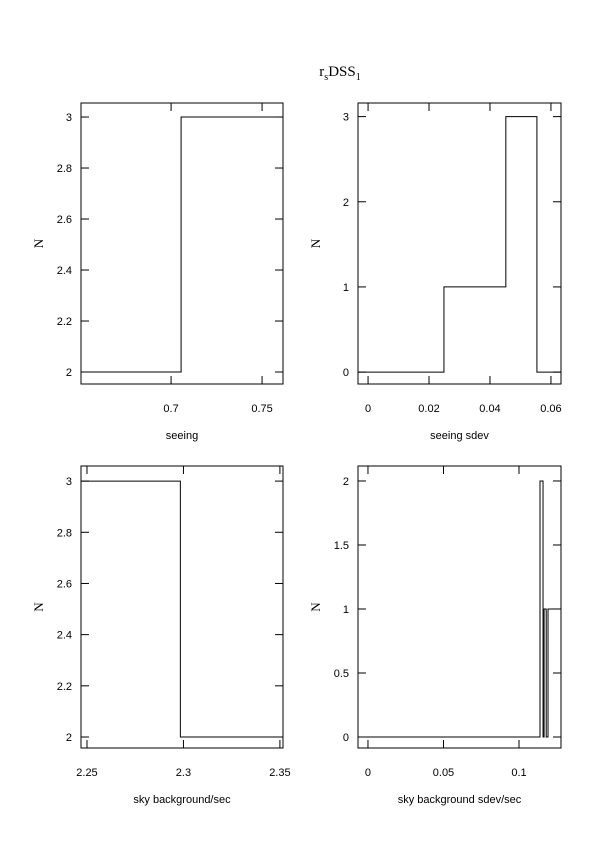 This screenshot has width=595, height=842. Describe the element at coordinates (261, 409) in the screenshot. I see `x-tick-label: 0.75` at that location.